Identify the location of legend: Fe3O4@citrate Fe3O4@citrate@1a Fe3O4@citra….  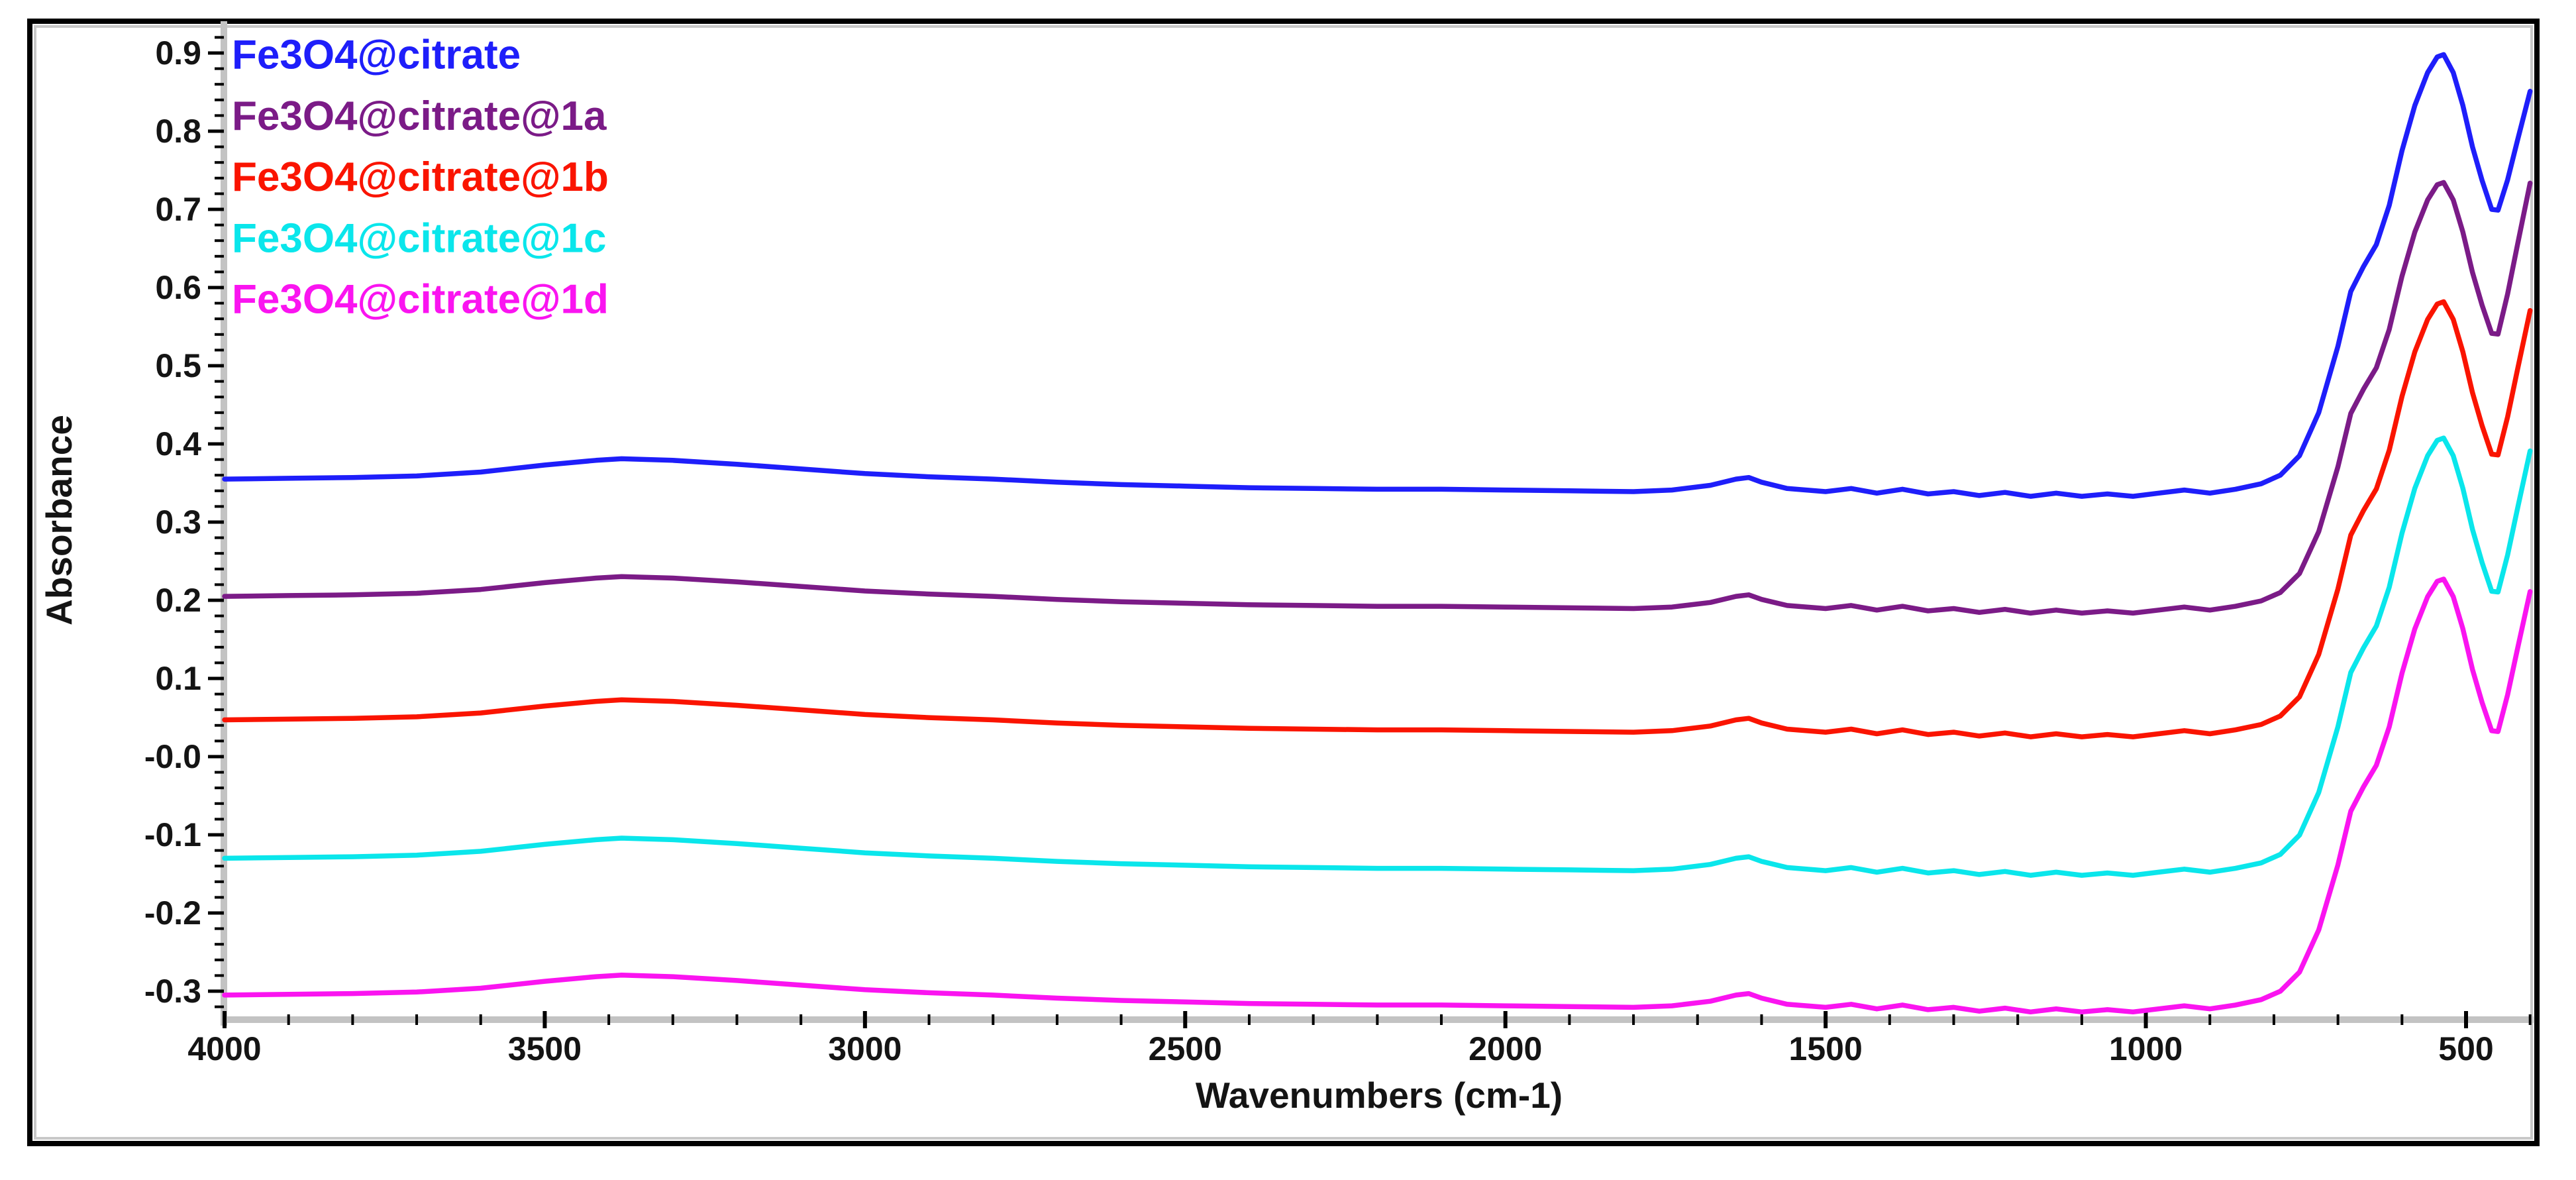
(420, 177).